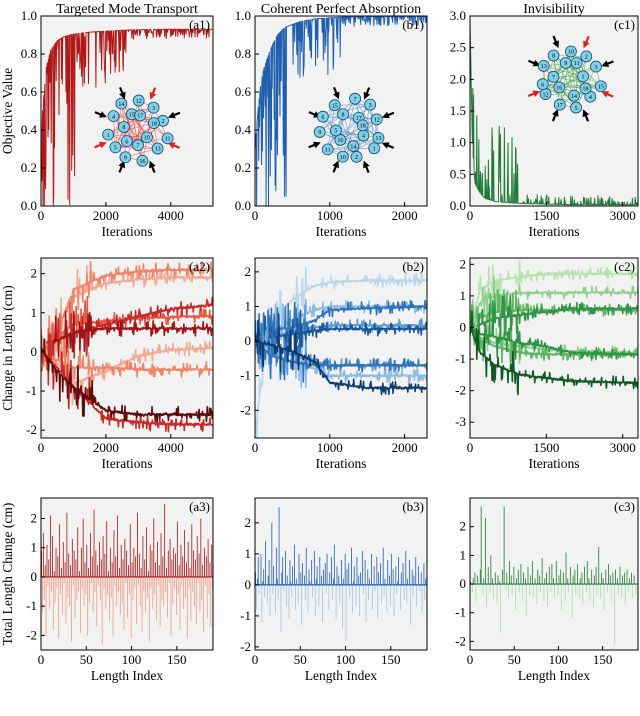 This screenshot has height=716, width=640. I want to click on x-tick-label: 2000, so click(405, 215).